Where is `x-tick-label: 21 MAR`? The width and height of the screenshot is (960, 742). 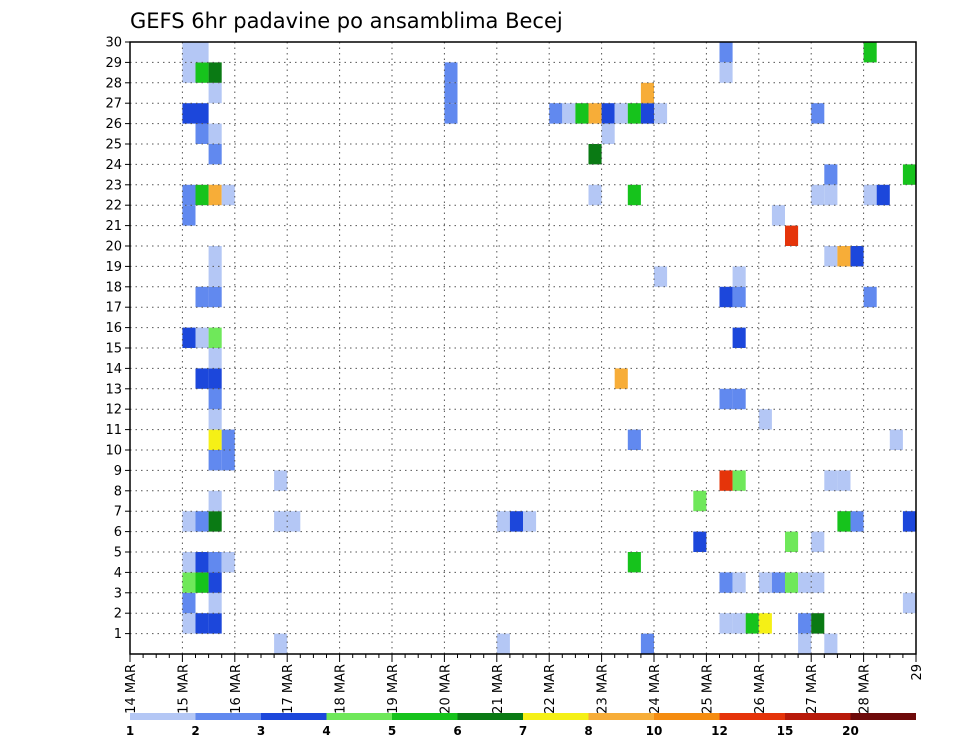
x-tick-label: 21 MAR is located at coordinates (498, 689).